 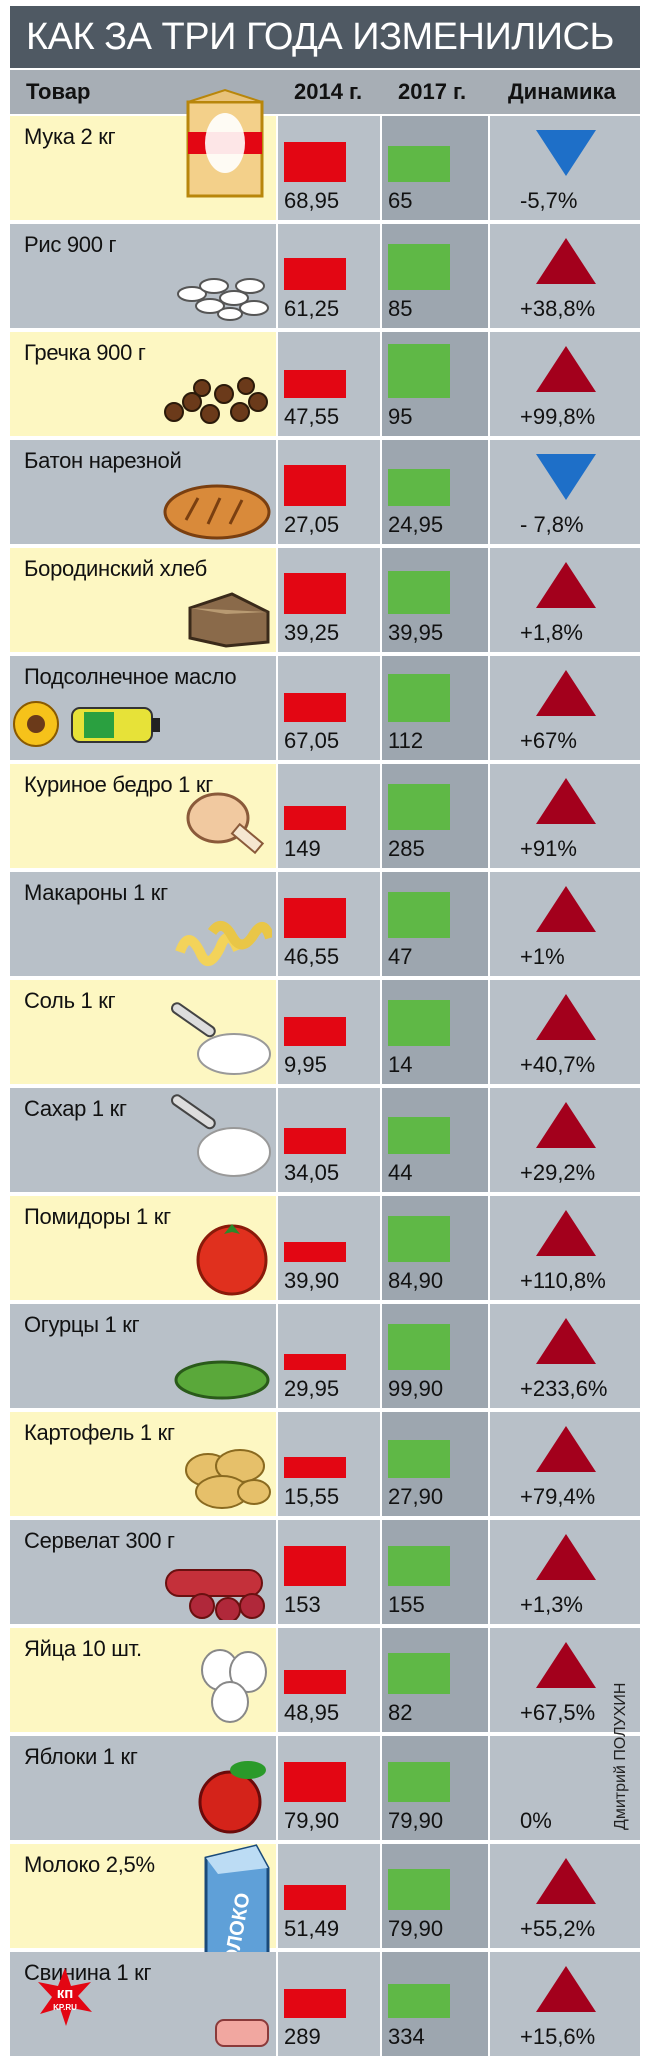 What do you see at coordinates (312, 1928) in the screenshot?
I see `price-2014: 51,49` at bounding box center [312, 1928].